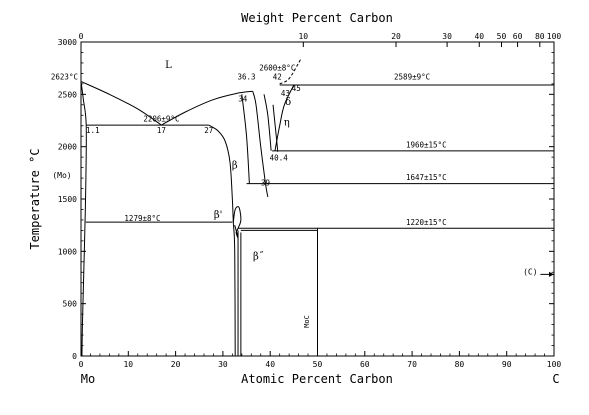  What do you see at coordinates (554, 36) in the screenshot?
I see `top-tick-label: 100` at bounding box center [554, 36].